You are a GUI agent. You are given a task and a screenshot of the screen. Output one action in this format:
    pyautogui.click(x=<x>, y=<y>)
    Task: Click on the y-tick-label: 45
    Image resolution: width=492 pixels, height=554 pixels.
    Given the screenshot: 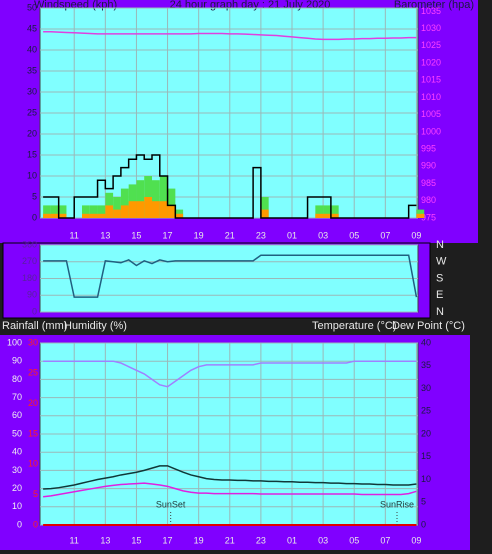 What is the action you would take?
    pyautogui.click(x=32, y=28)
    